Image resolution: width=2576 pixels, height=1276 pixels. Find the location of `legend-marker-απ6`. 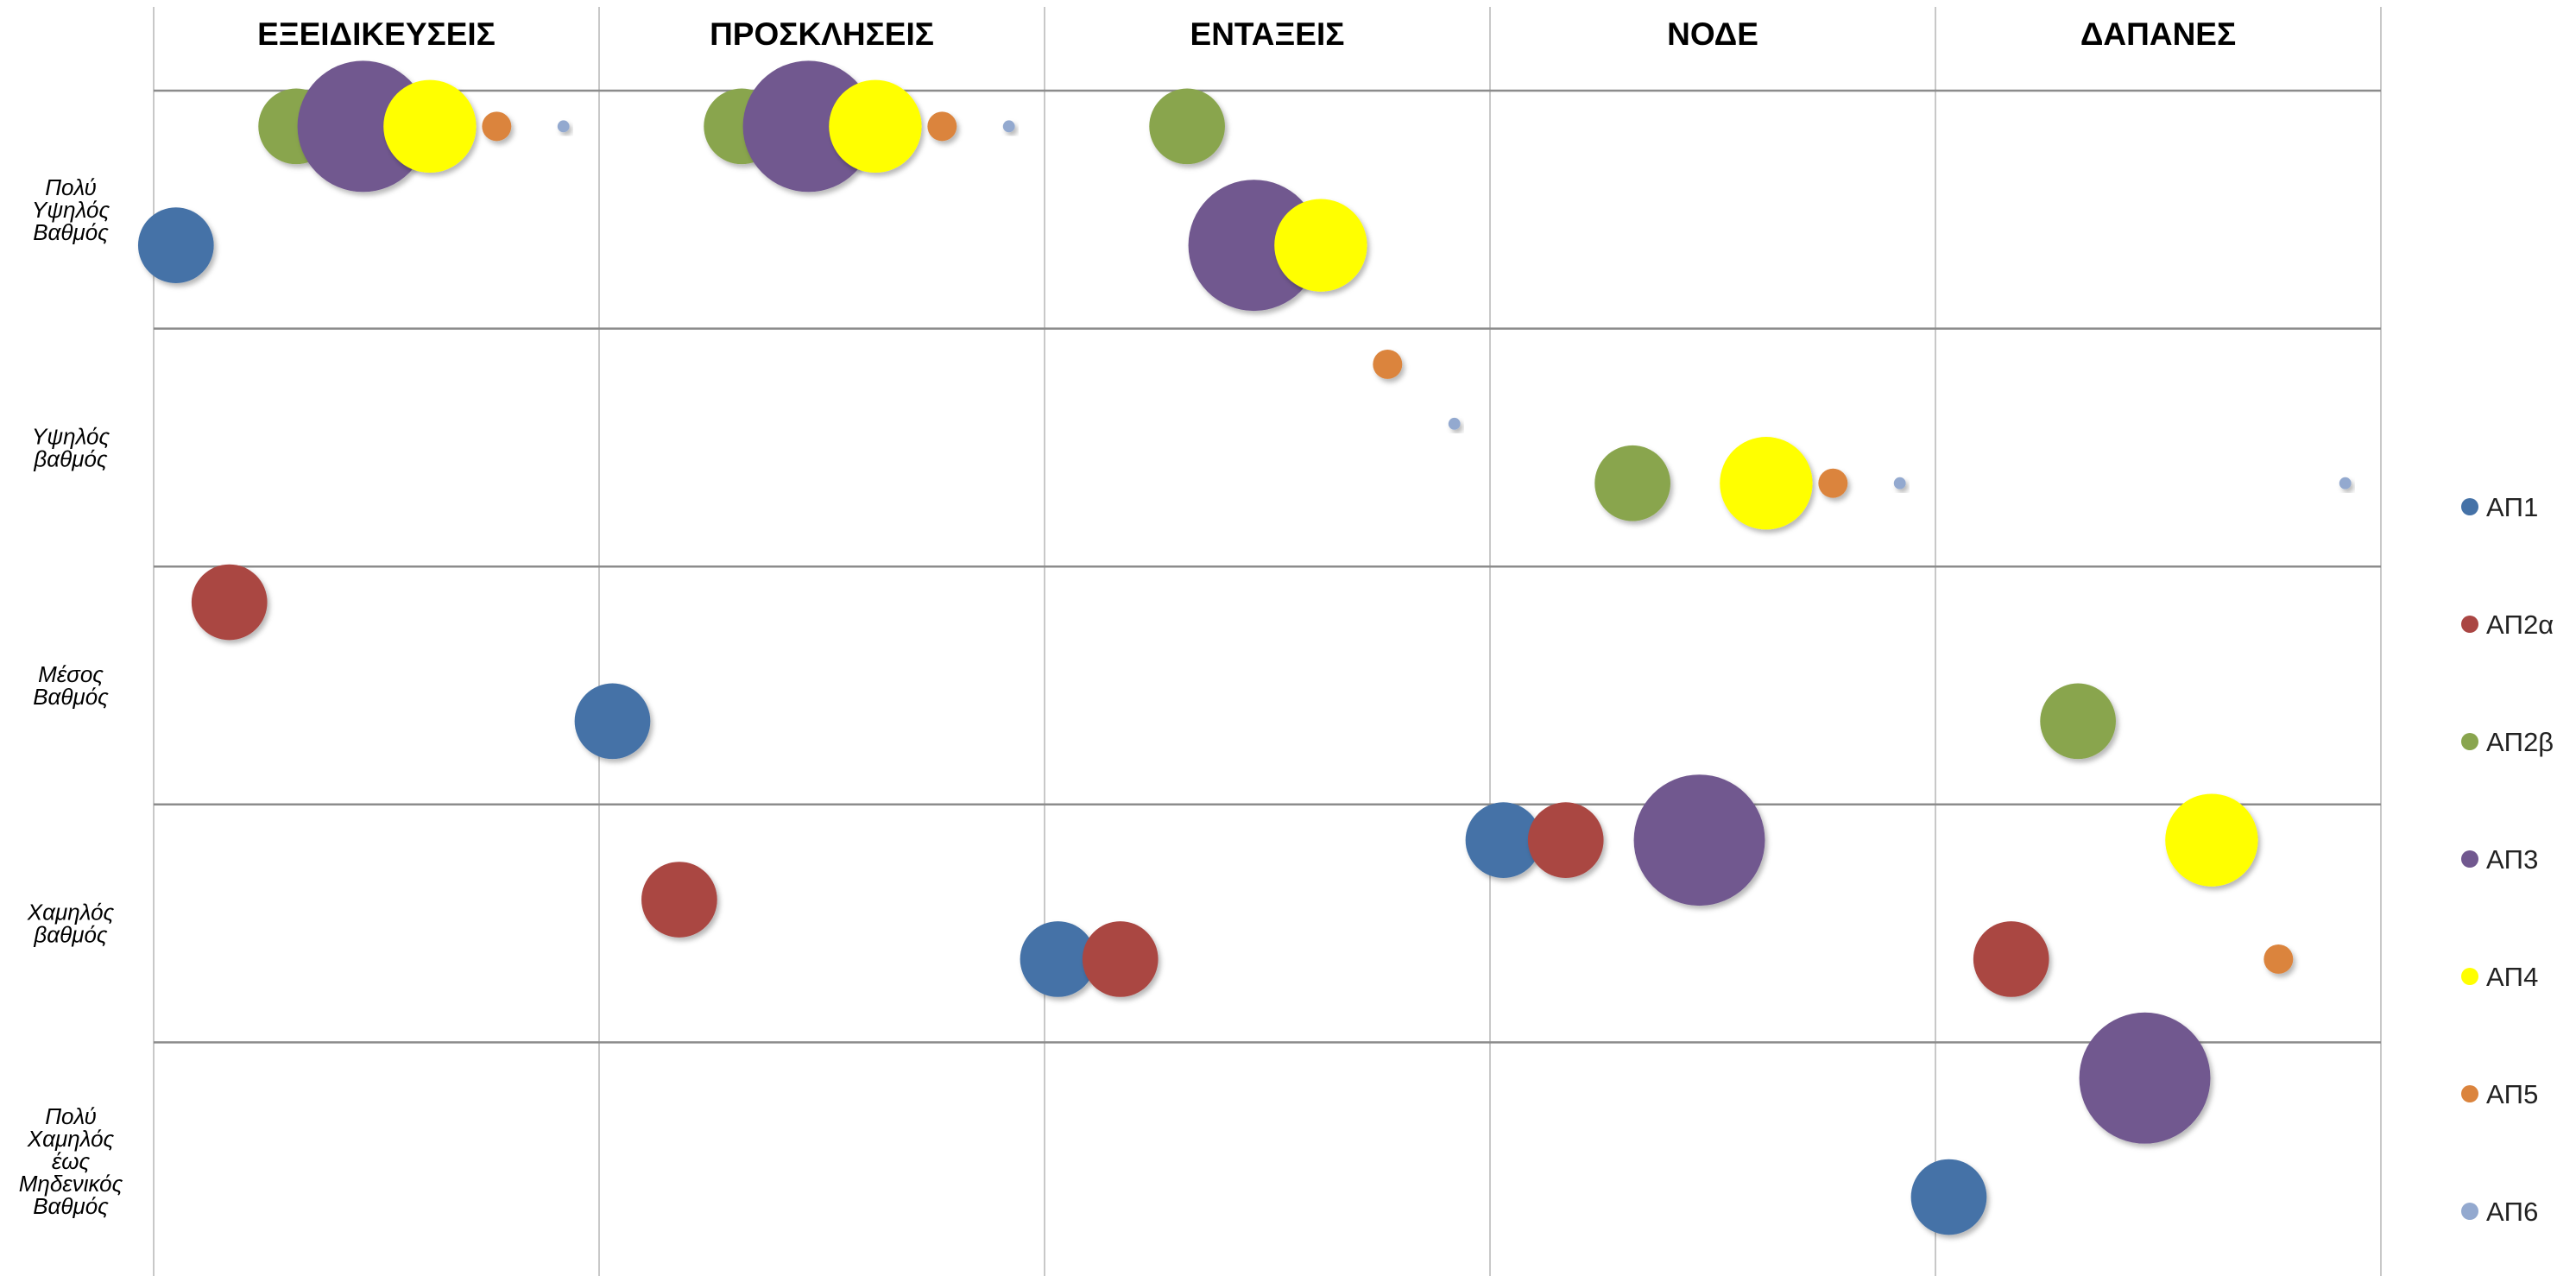

legend-marker-απ6 is located at coordinates (2469, 1211).